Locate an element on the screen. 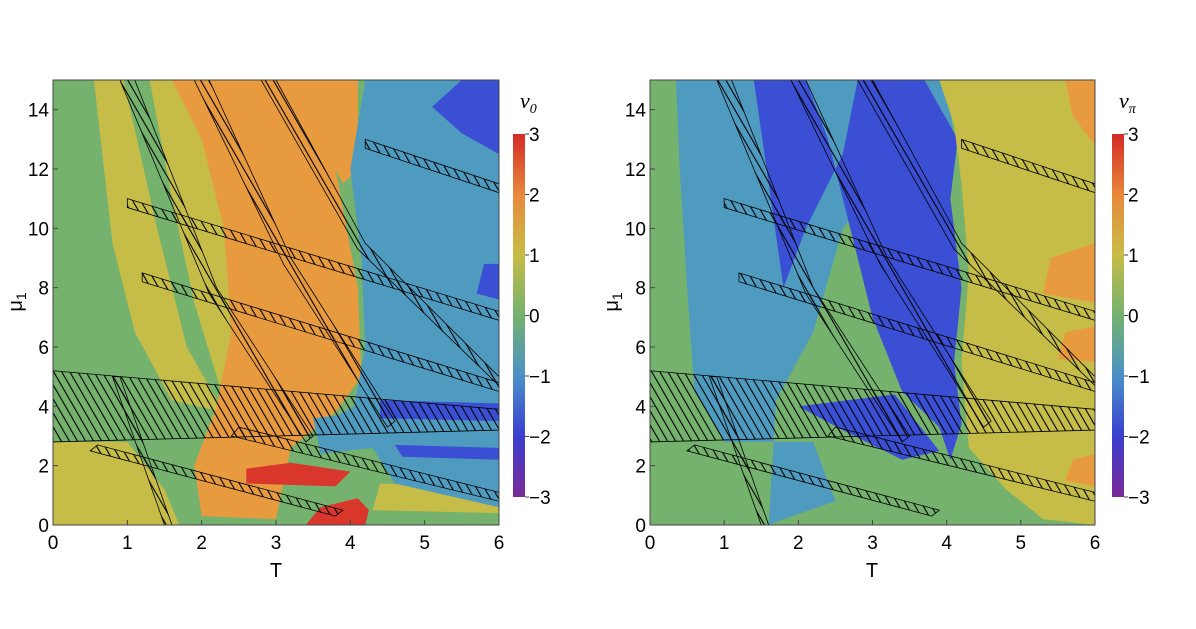 Image resolution: width=1196 pixels, height=629 pixels. x-axis-label-vpi: T is located at coordinates (872, 571).